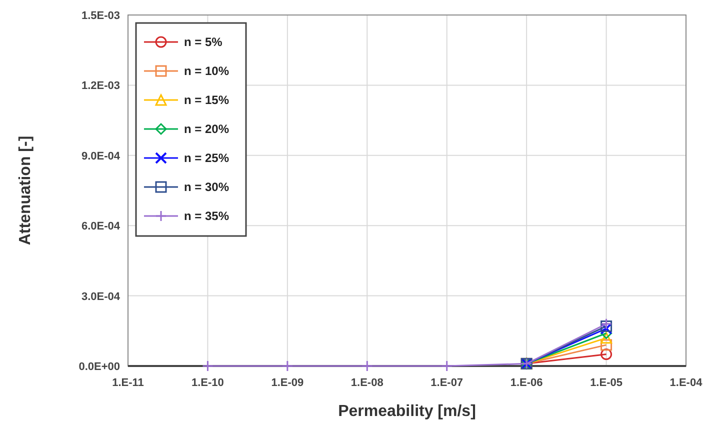  Describe the element at coordinates (203, 42) in the screenshot. I see `legend-label: n = 5%` at that location.